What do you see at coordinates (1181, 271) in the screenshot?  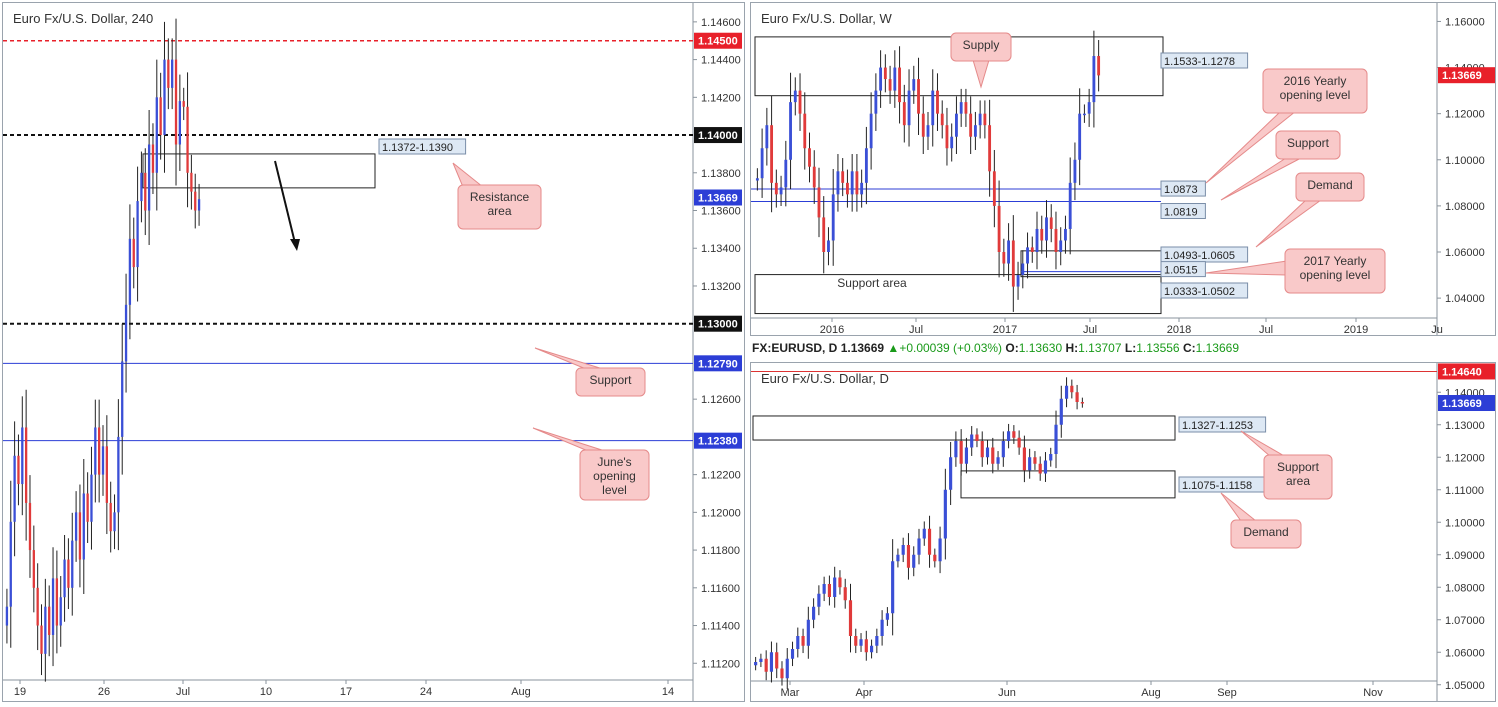 I see `level-label: 1.0515` at bounding box center [1181, 271].